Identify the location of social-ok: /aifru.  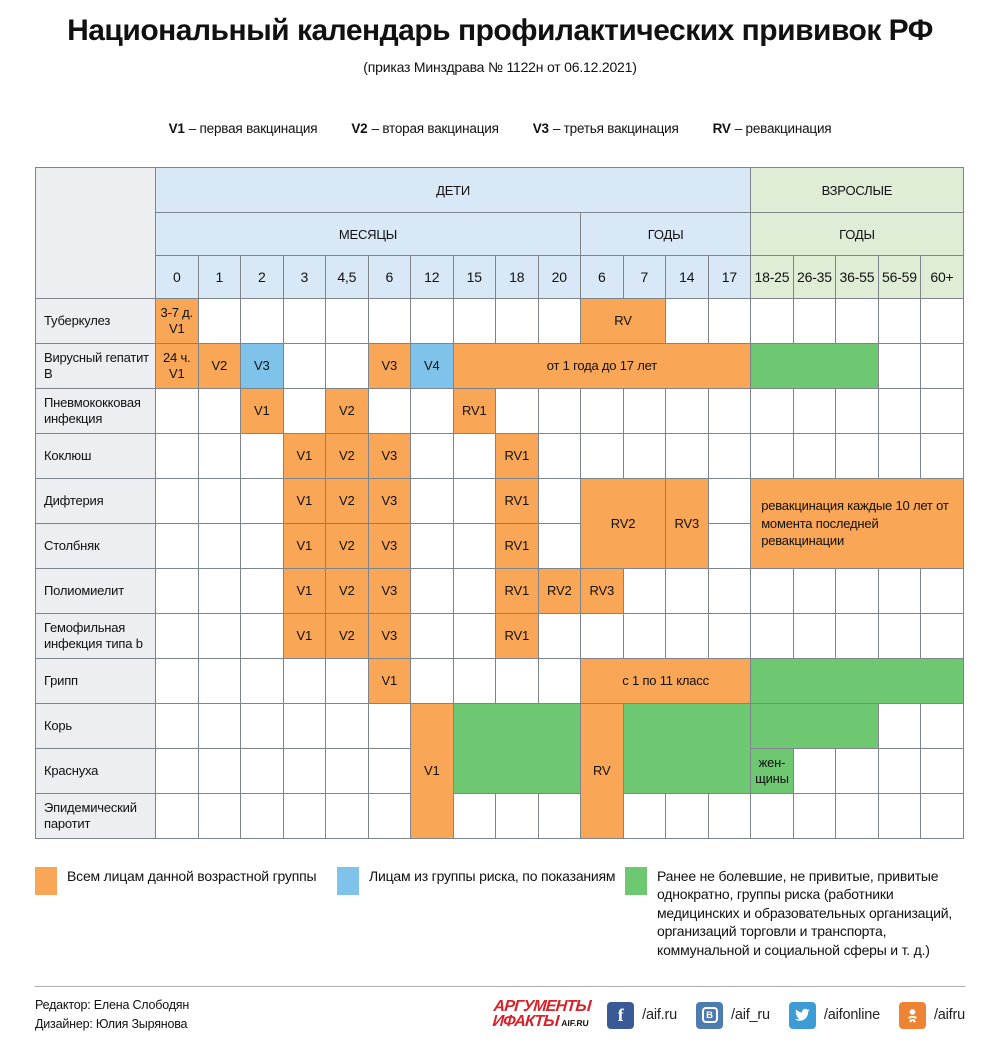
(931, 1015).